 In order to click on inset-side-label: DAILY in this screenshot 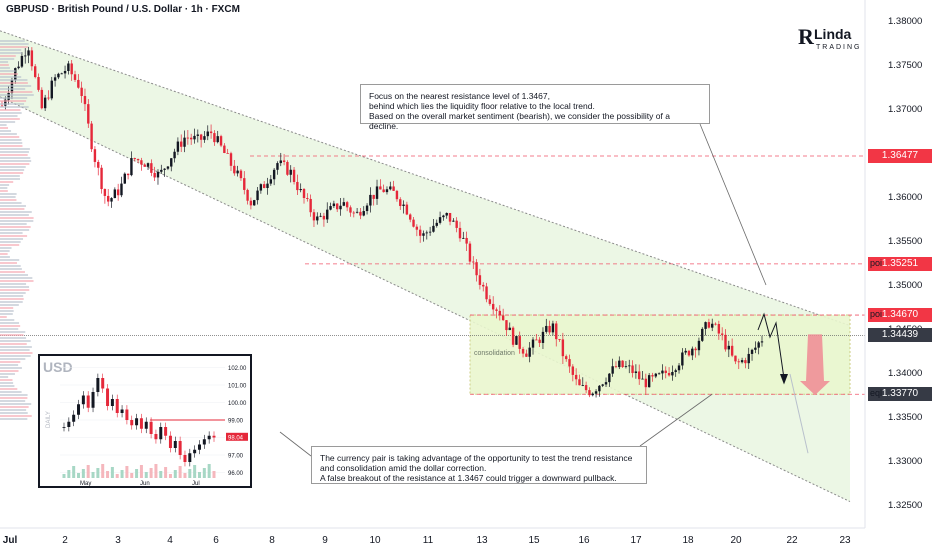, I will do `click(49, 419)`.